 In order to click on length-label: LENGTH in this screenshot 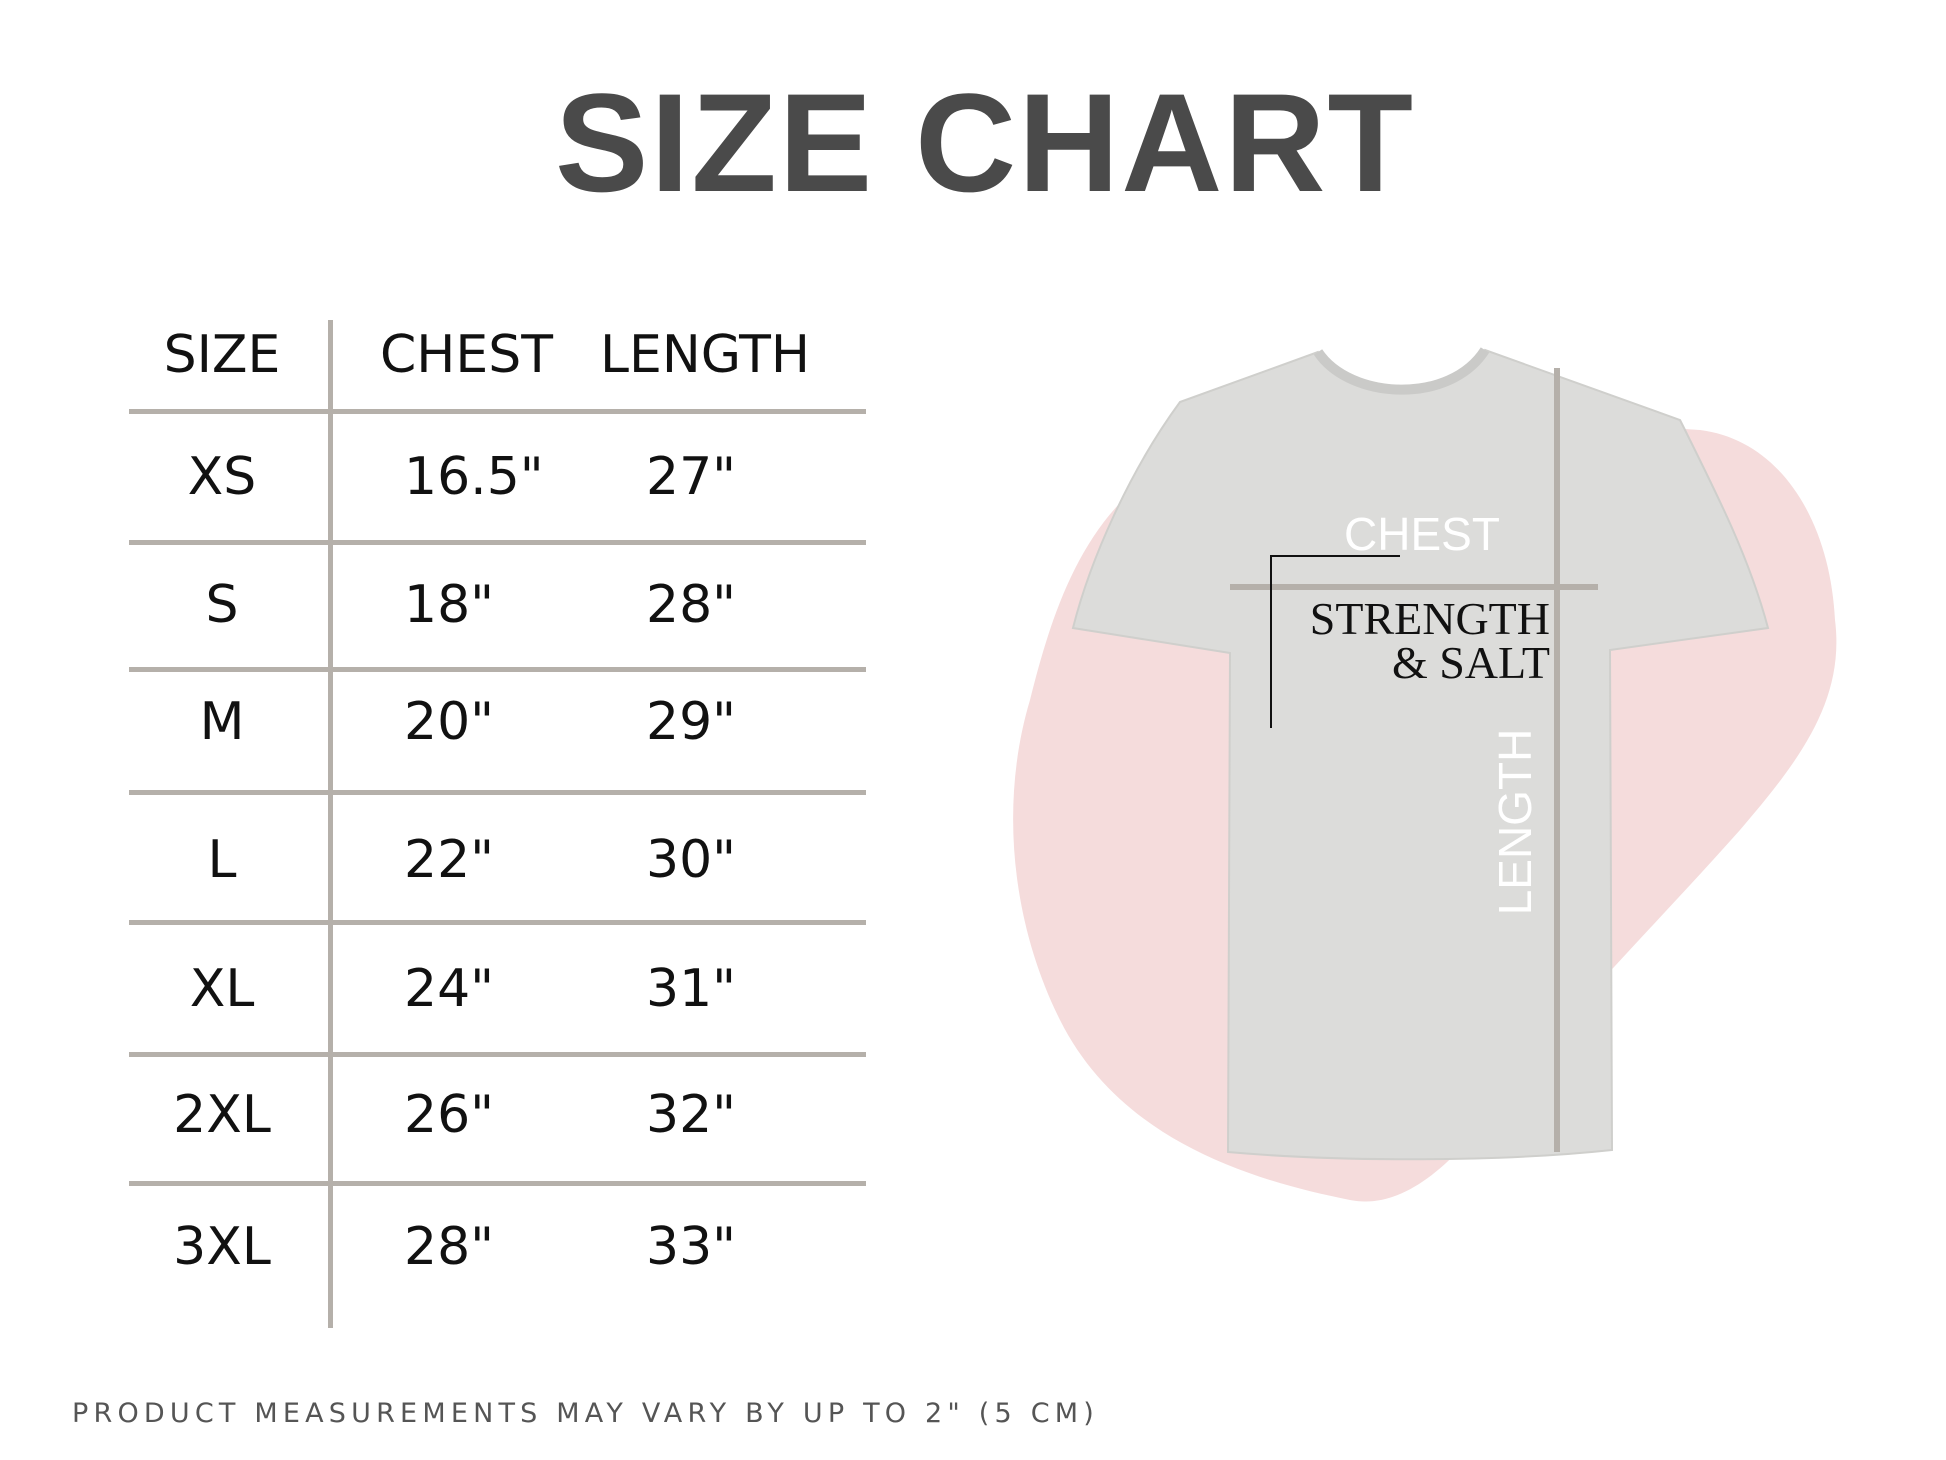, I will do `click(1515, 822)`.